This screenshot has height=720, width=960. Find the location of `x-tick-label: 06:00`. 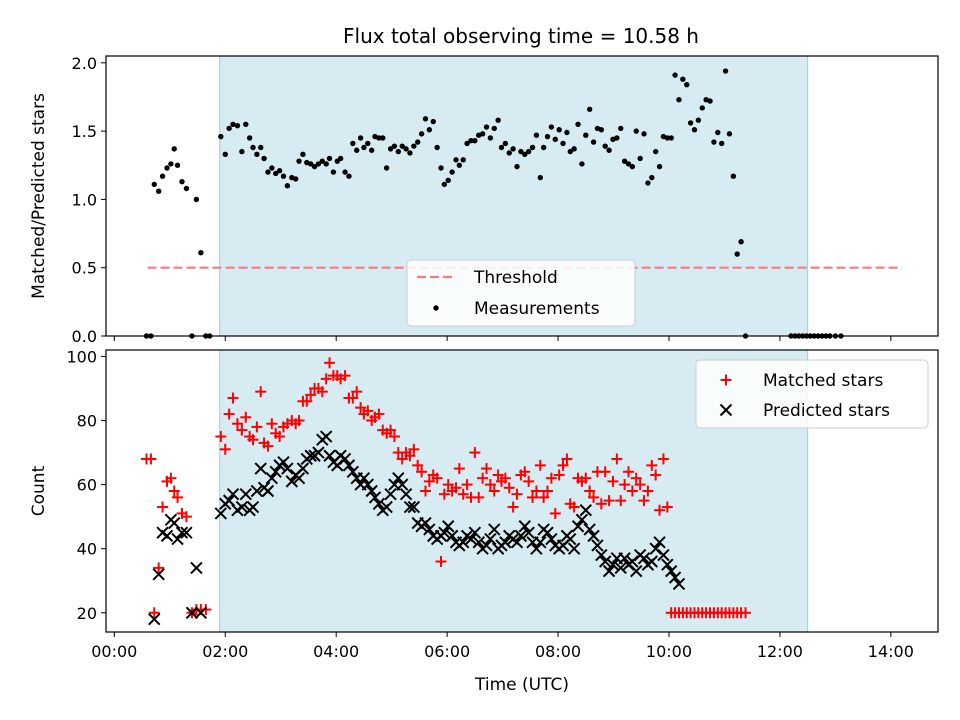

x-tick-label: 06:00 is located at coordinates (447, 651).